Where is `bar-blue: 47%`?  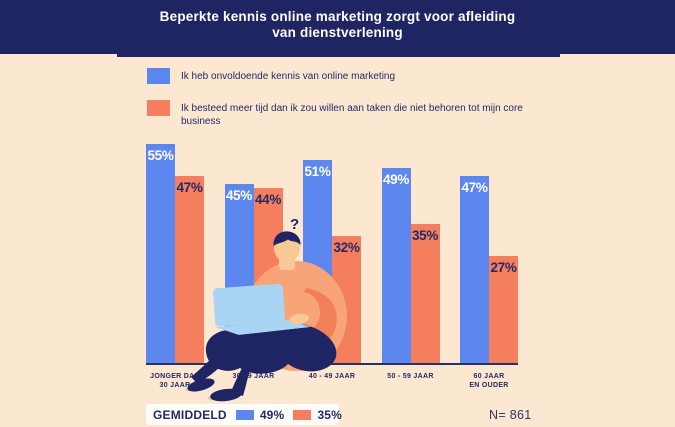
bar-blue: 47% is located at coordinates (474, 270).